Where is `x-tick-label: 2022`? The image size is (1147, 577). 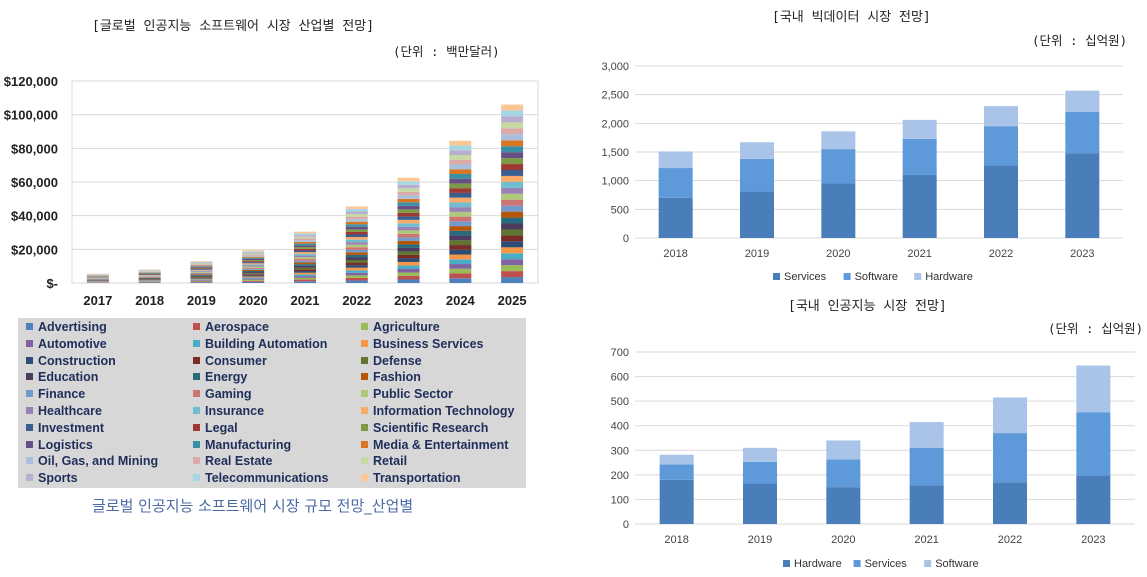 x-tick-label: 2022 is located at coordinates (1001, 254).